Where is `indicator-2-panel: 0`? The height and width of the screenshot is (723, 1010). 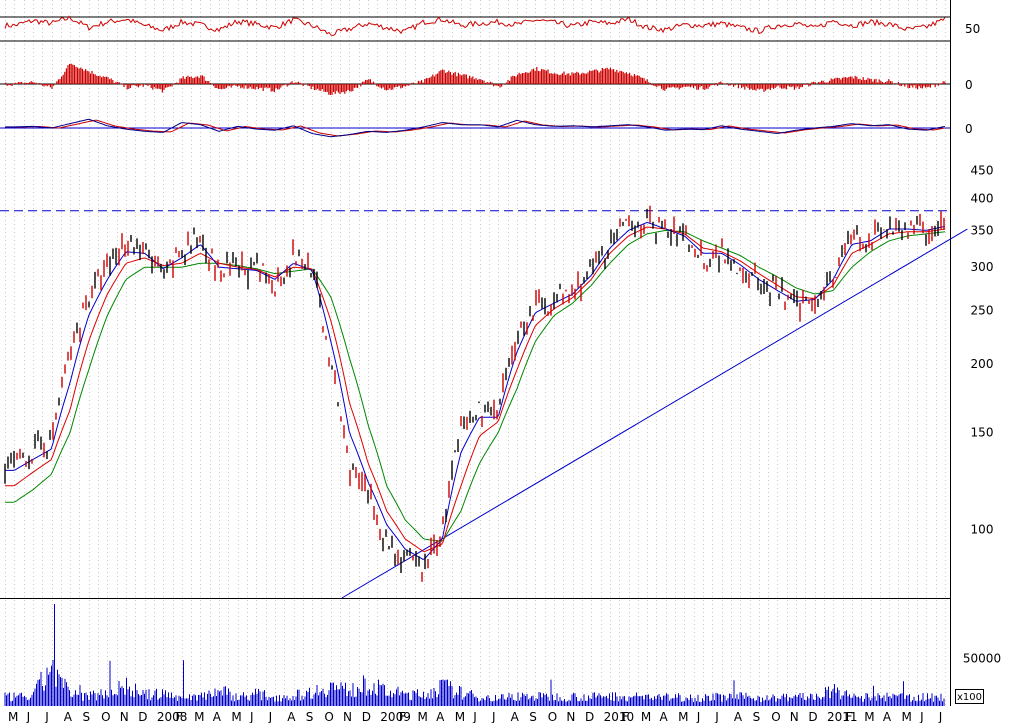 indicator-2-panel: 0 is located at coordinates (486, 79).